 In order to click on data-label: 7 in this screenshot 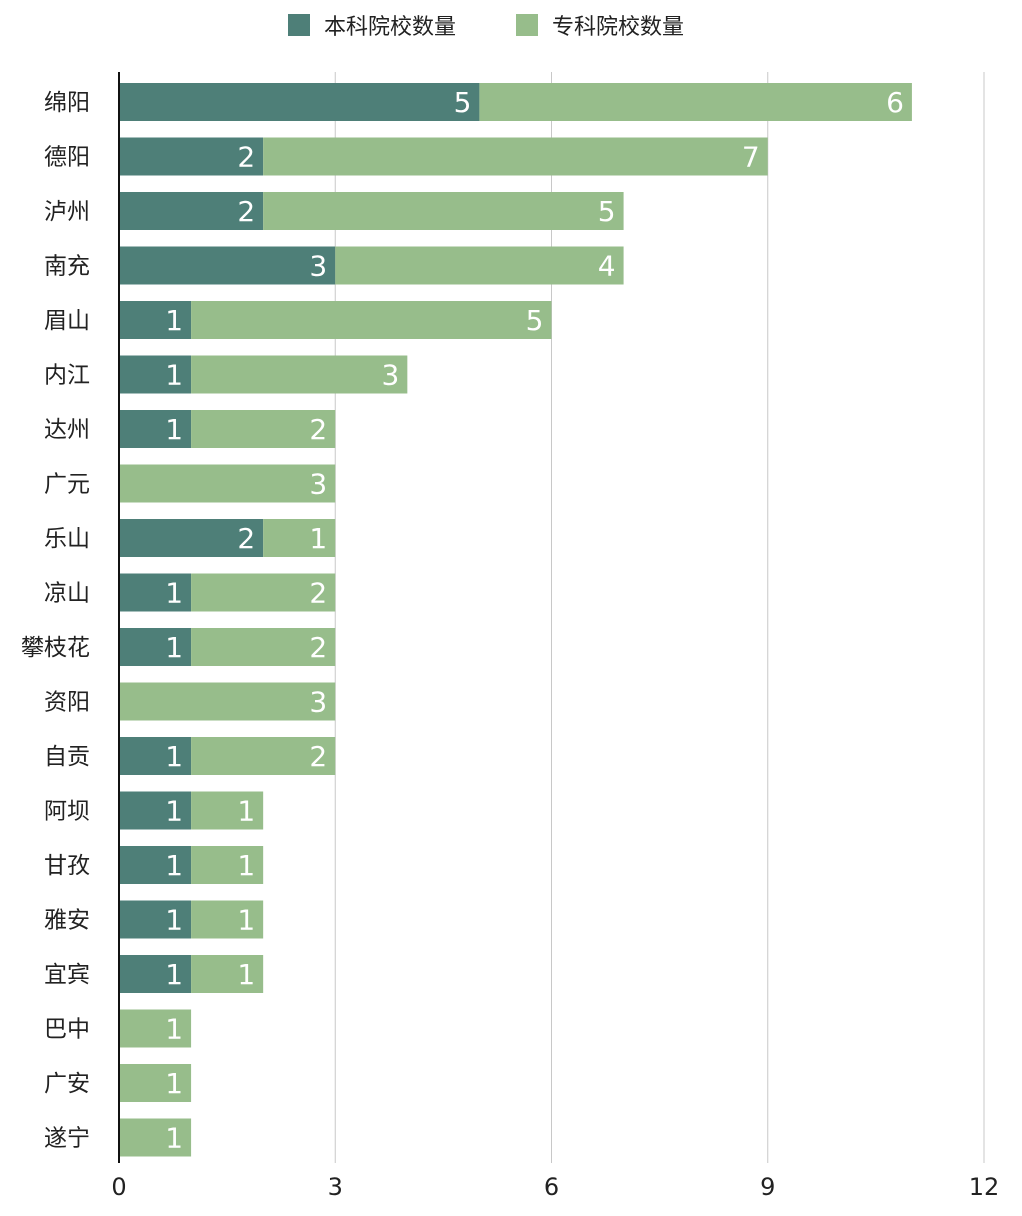, I will do `click(751, 157)`.